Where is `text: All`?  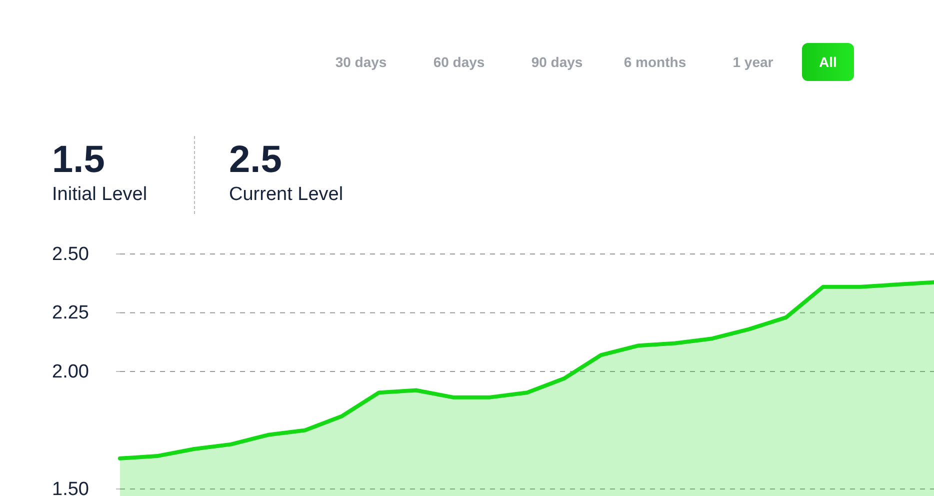
text: All is located at coordinates (828, 62).